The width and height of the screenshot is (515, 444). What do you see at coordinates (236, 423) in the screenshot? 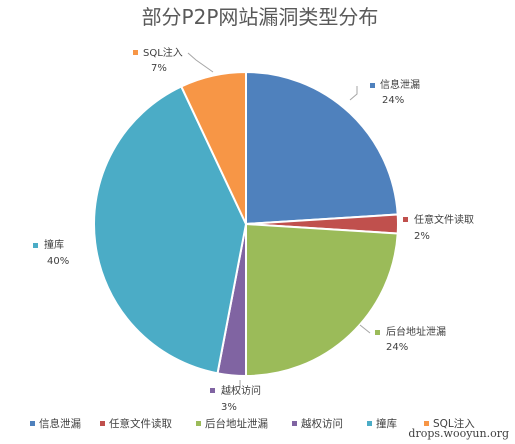
I see `legend-label-3: 后台地址泄漏` at bounding box center [236, 423].